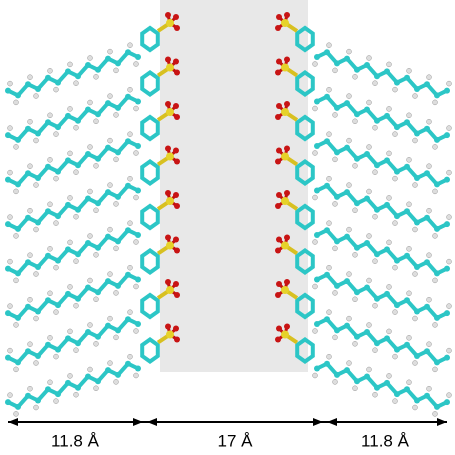 The width and height of the screenshot is (455, 455). What do you see at coordinates (150, 350) in the screenshot?
I see `benzene-ring` at bounding box center [150, 350].